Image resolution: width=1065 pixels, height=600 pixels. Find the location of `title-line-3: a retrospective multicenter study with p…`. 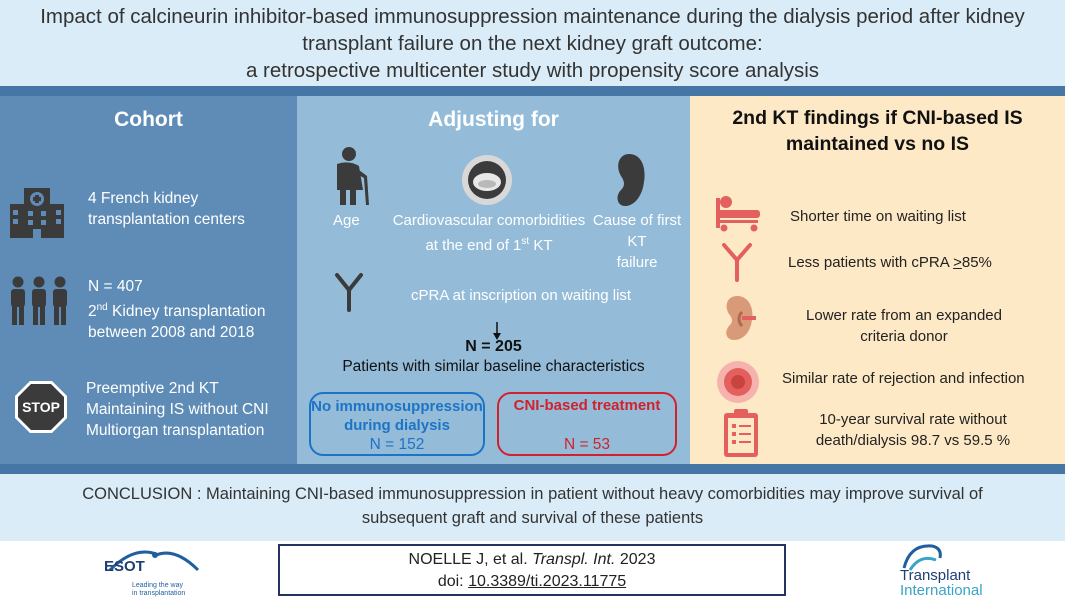

title-line-3: a retrospective multicenter study with p… is located at coordinates (532, 70).